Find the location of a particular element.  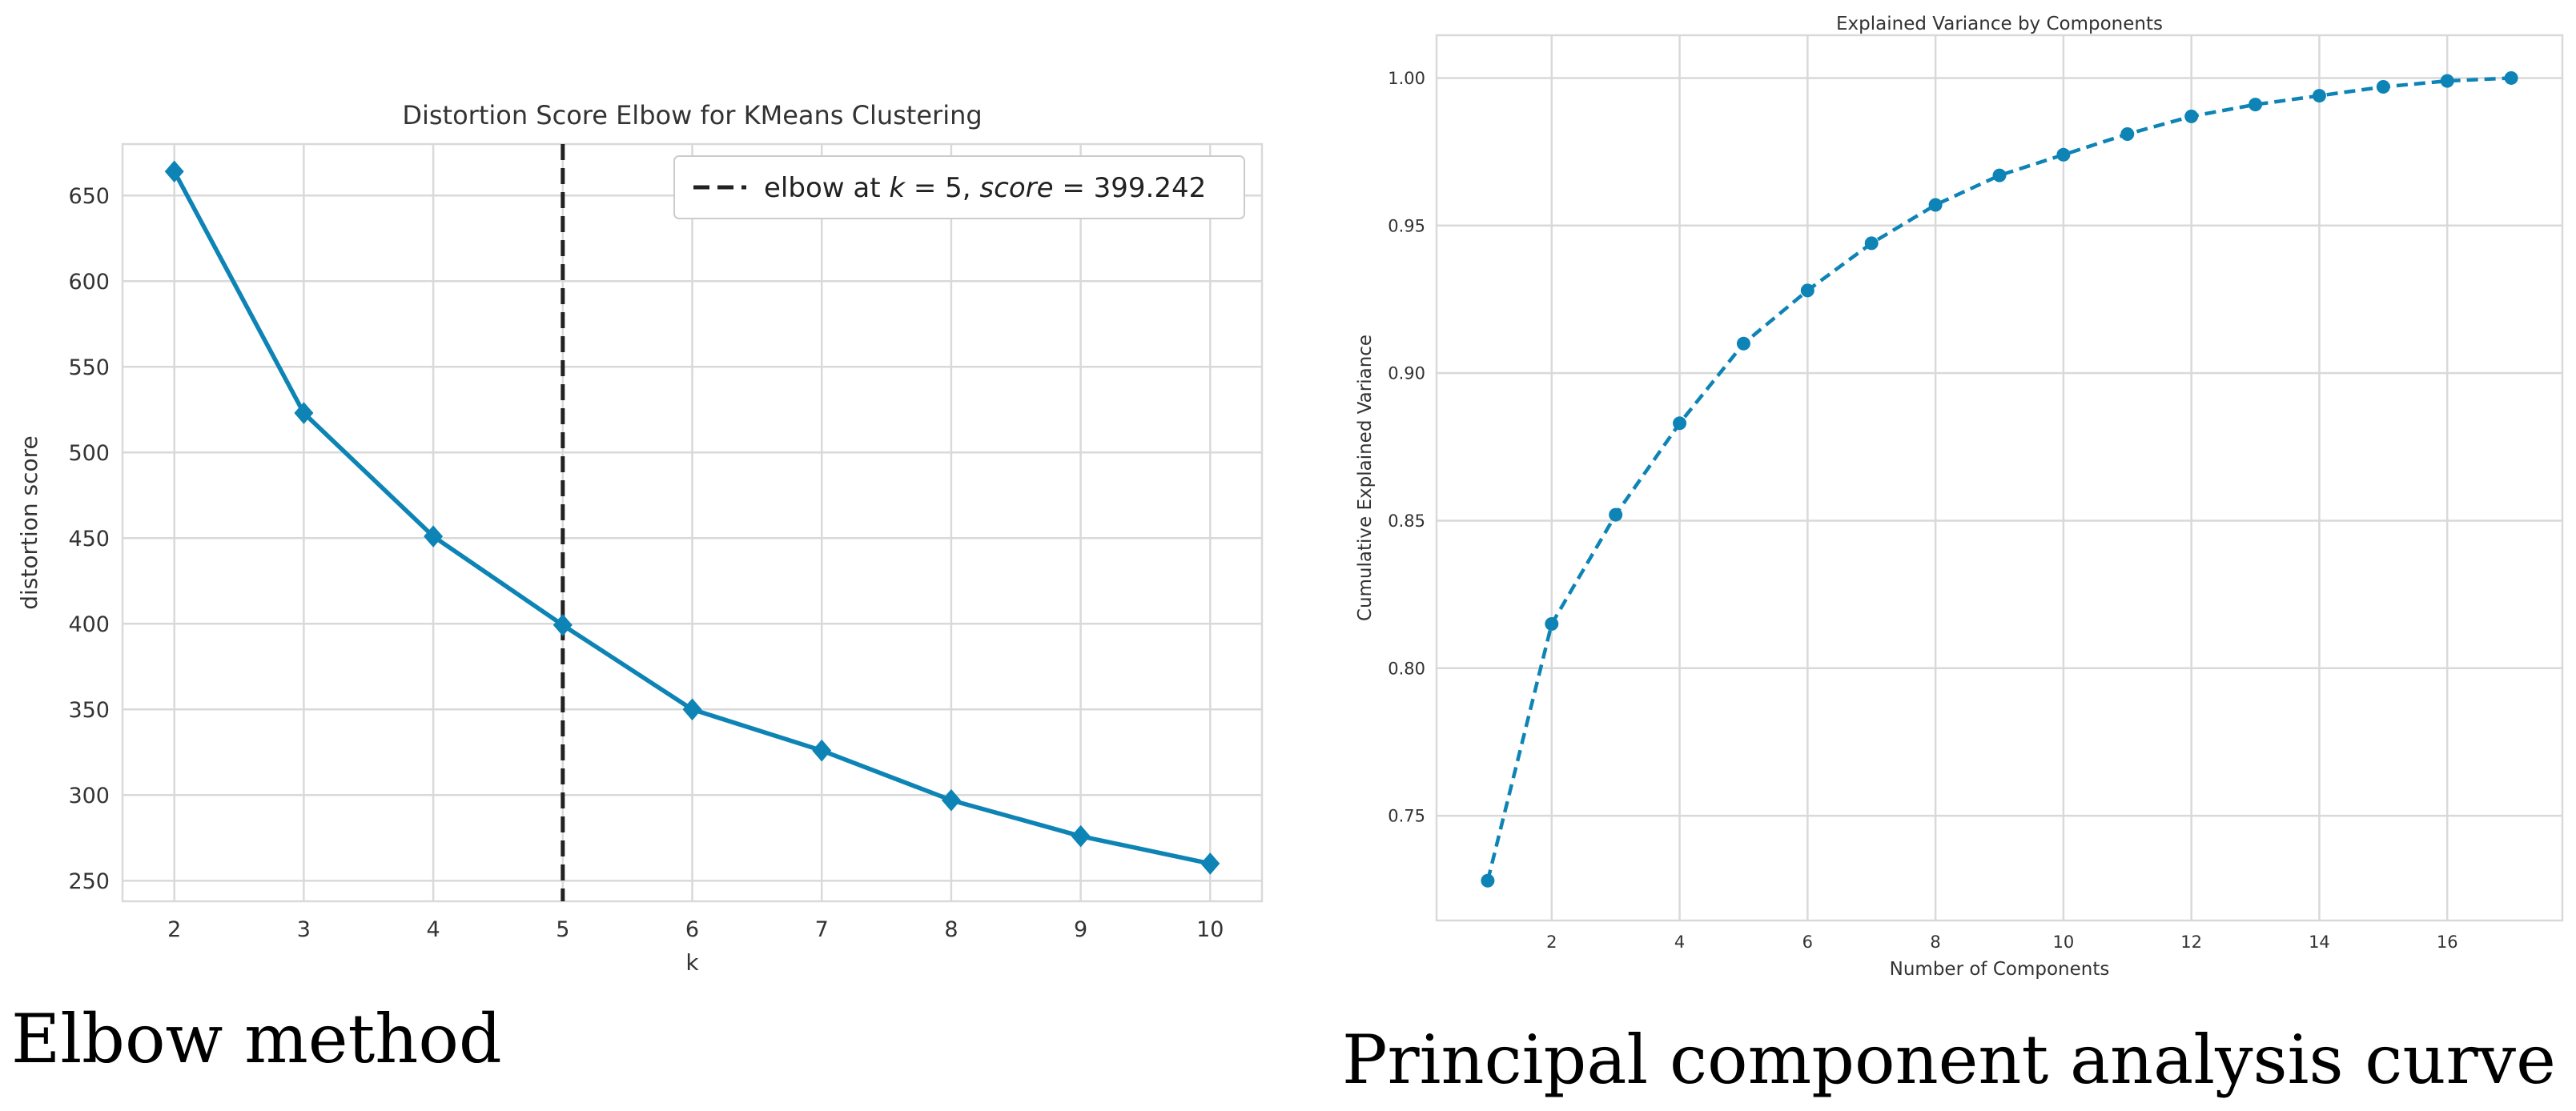

legend: elbow at k = 5, score = 399.242 is located at coordinates (959, 187).